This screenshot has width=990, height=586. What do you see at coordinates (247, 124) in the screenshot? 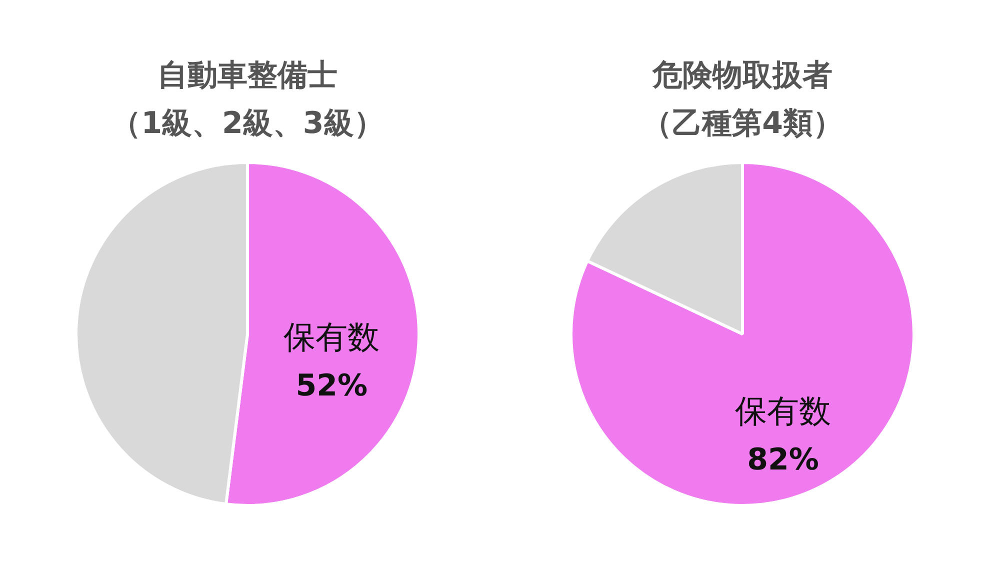
I see `chart-subtitle: （1級、2級、3級）` at bounding box center [247, 124].